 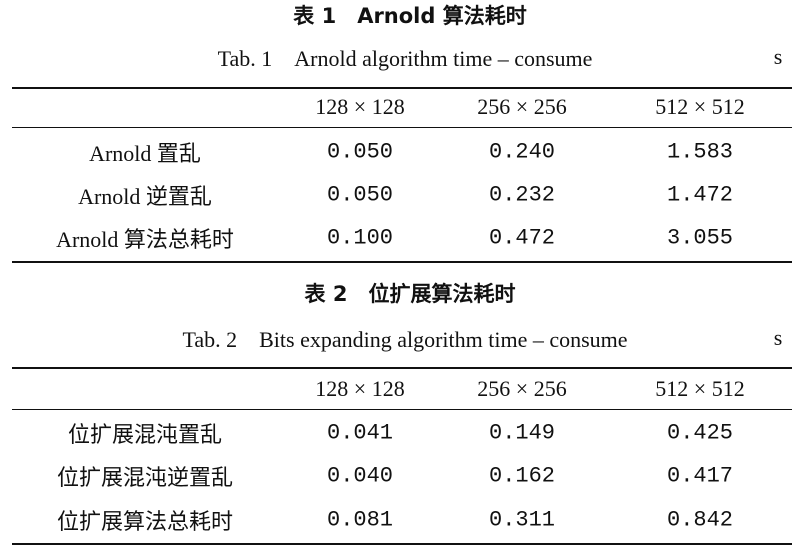 I want to click on table-subtitle: Tab. 1 Arnold algorithm time – consume, so click(x=405, y=58).